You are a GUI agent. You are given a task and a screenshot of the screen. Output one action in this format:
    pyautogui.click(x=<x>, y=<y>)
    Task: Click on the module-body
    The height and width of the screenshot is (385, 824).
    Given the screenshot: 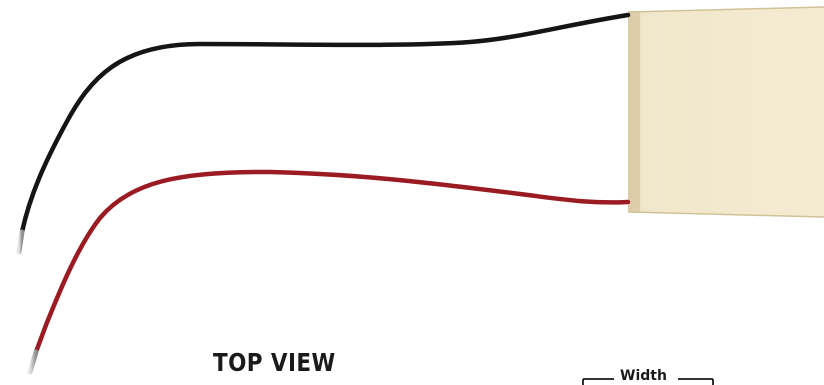 What is the action you would take?
    pyautogui.click(x=725, y=112)
    